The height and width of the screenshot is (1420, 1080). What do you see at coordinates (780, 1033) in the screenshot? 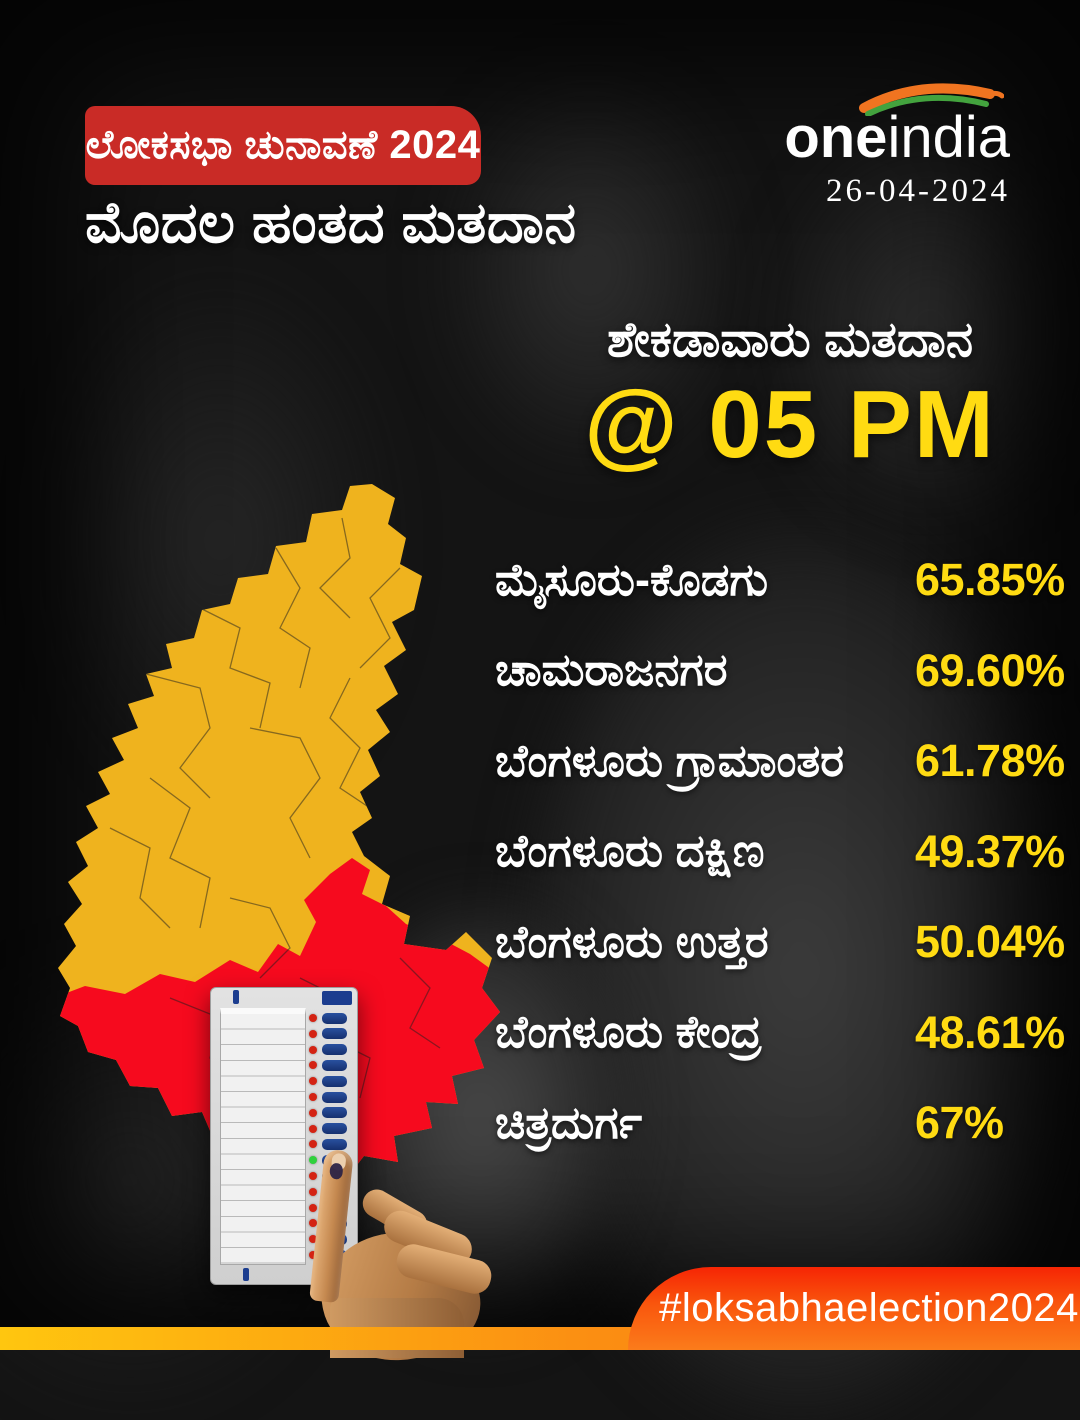
I see `result-row: ಬೆಂಗಳೂರು ಕೇಂದ್ರ 48.61%` at bounding box center [780, 1033].